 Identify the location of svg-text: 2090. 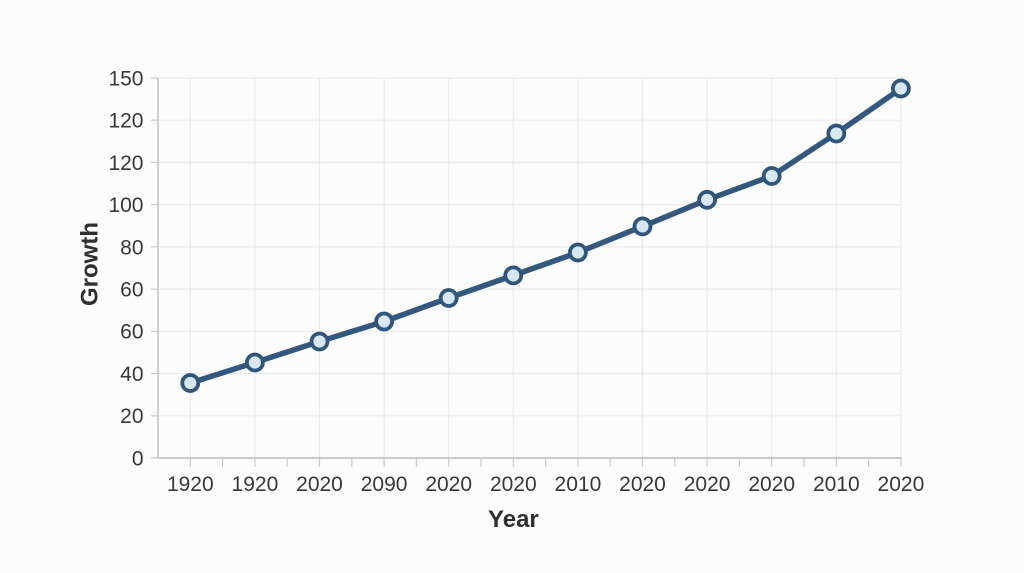
(384, 484).